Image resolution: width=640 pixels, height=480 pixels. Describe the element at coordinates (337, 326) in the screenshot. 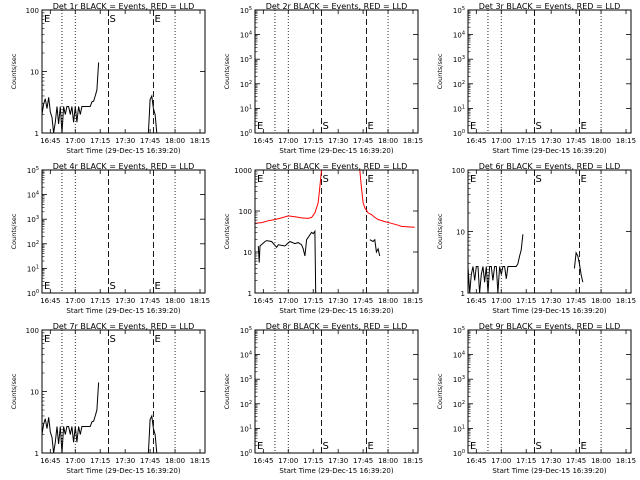

I see `panel-title: Det 8r BLACK = Events, RED = LLD` at that location.